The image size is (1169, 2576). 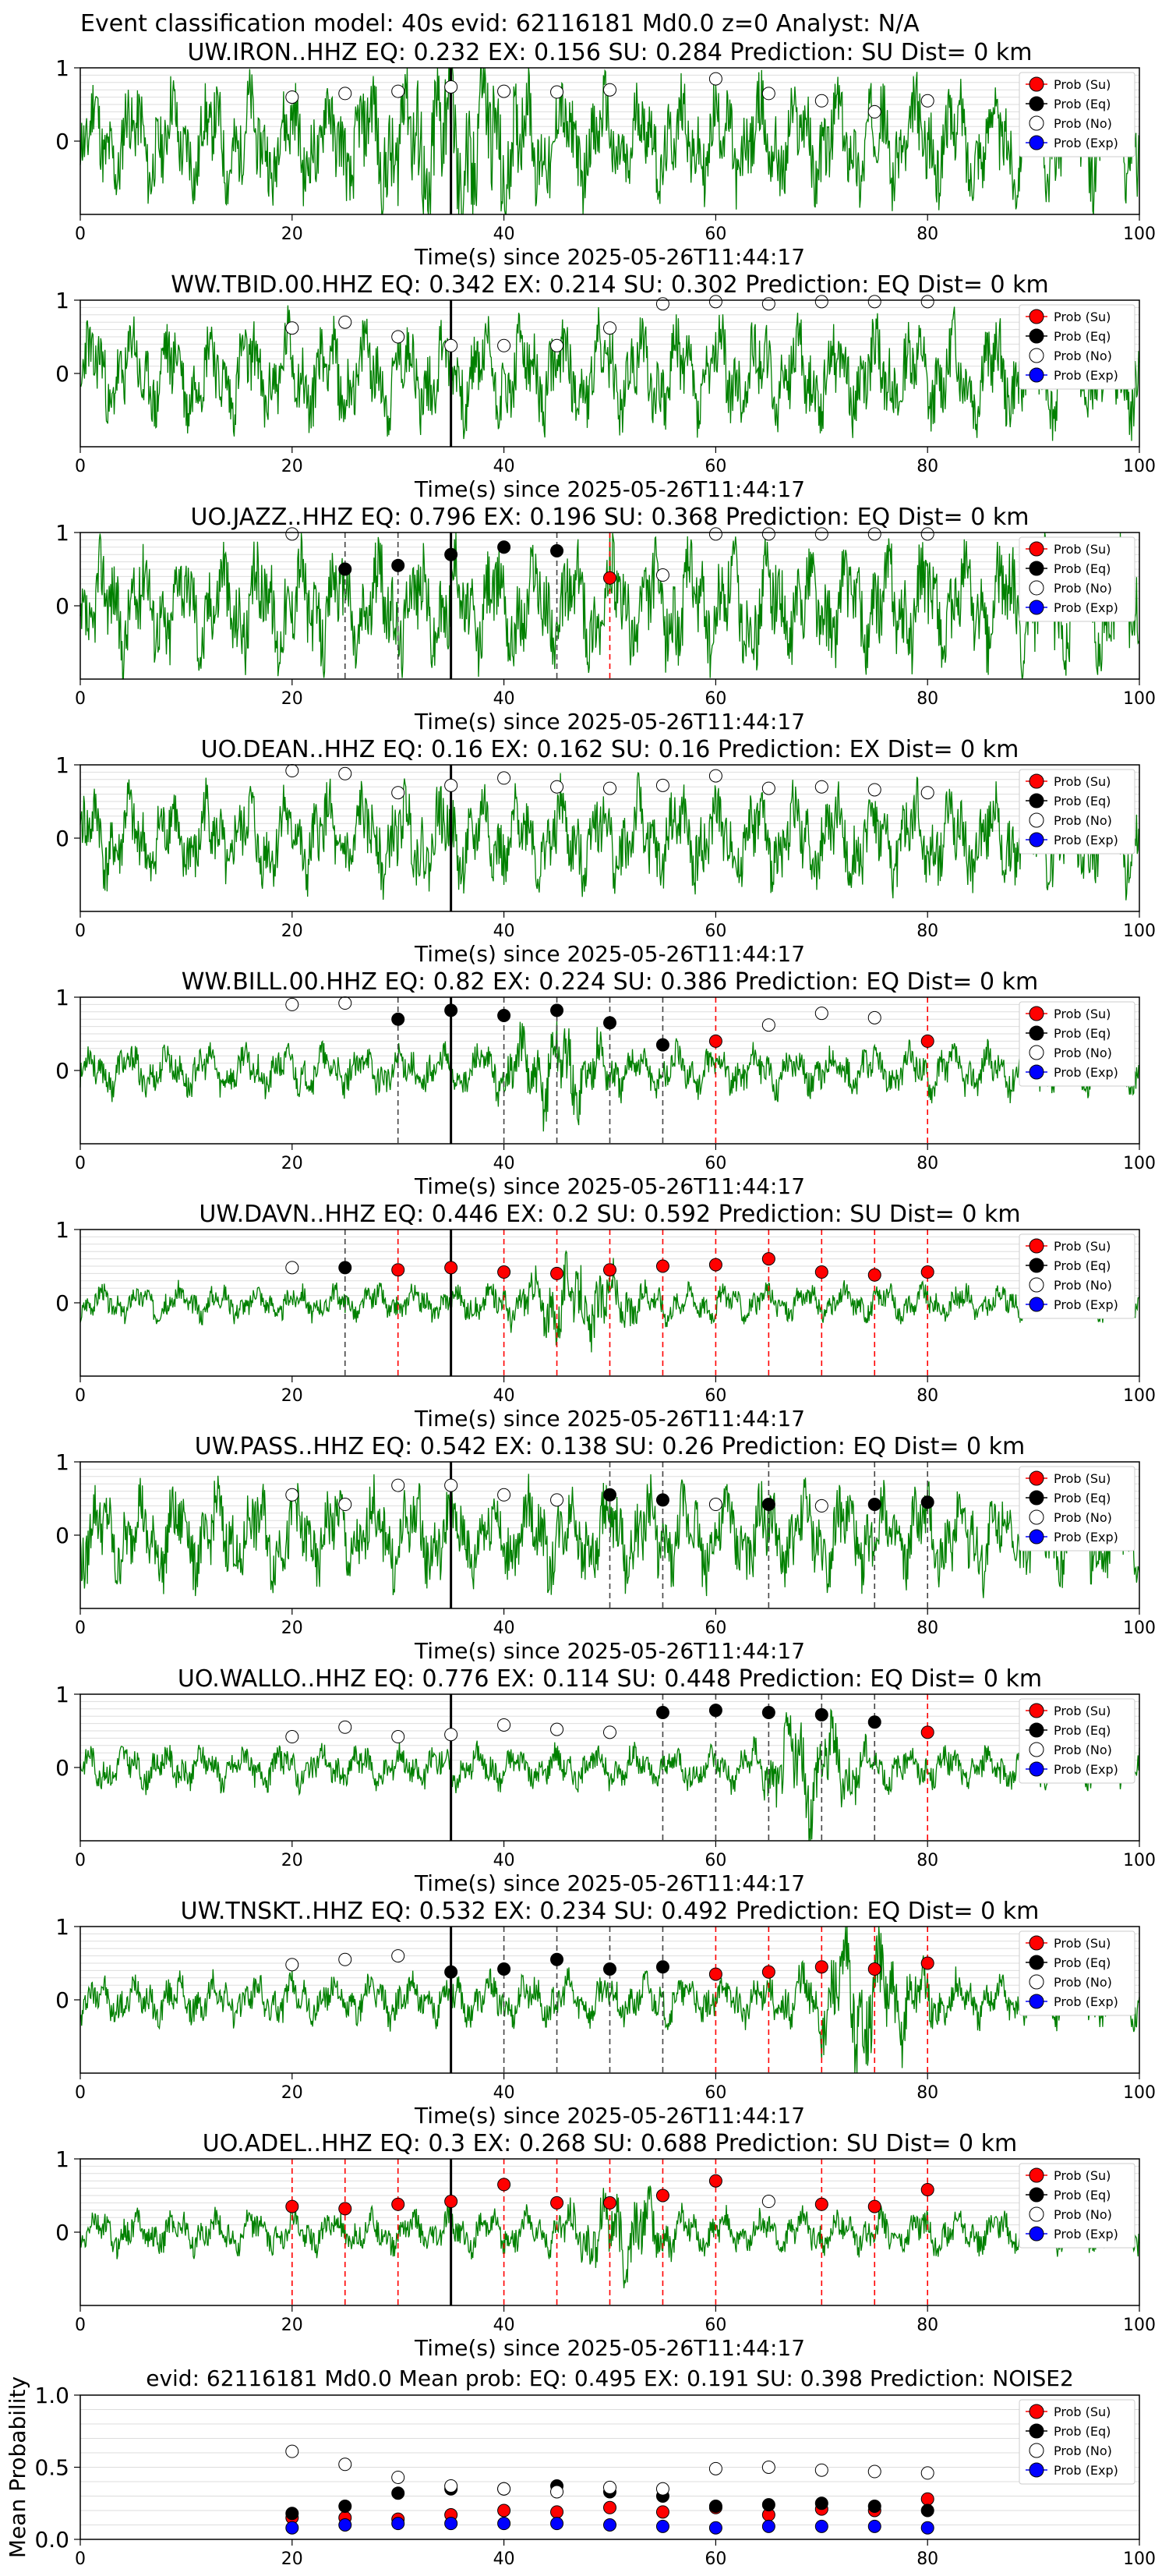 I want to click on station-panel-4-waveform, so click(x=609, y=1076).